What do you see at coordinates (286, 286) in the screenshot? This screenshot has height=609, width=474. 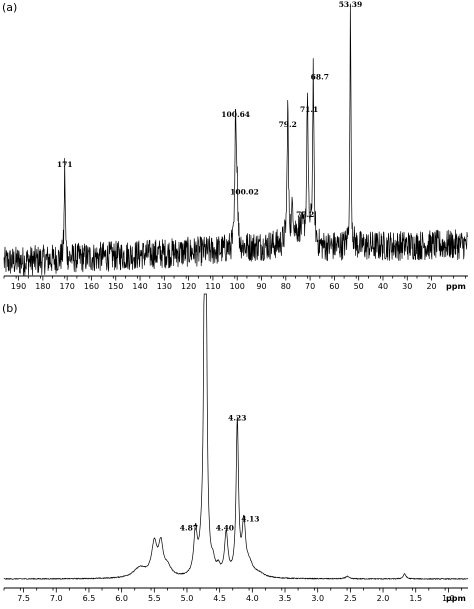 I see `c13-tick-label: 80` at bounding box center [286, 286].